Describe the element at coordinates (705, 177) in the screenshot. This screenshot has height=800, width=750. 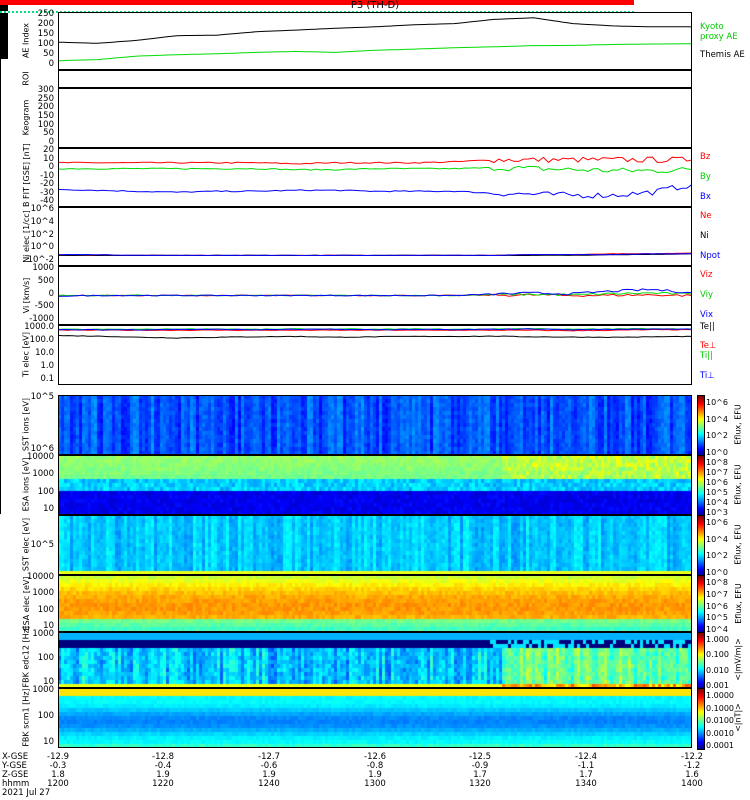
I see `legend-b-1: By` at that location.